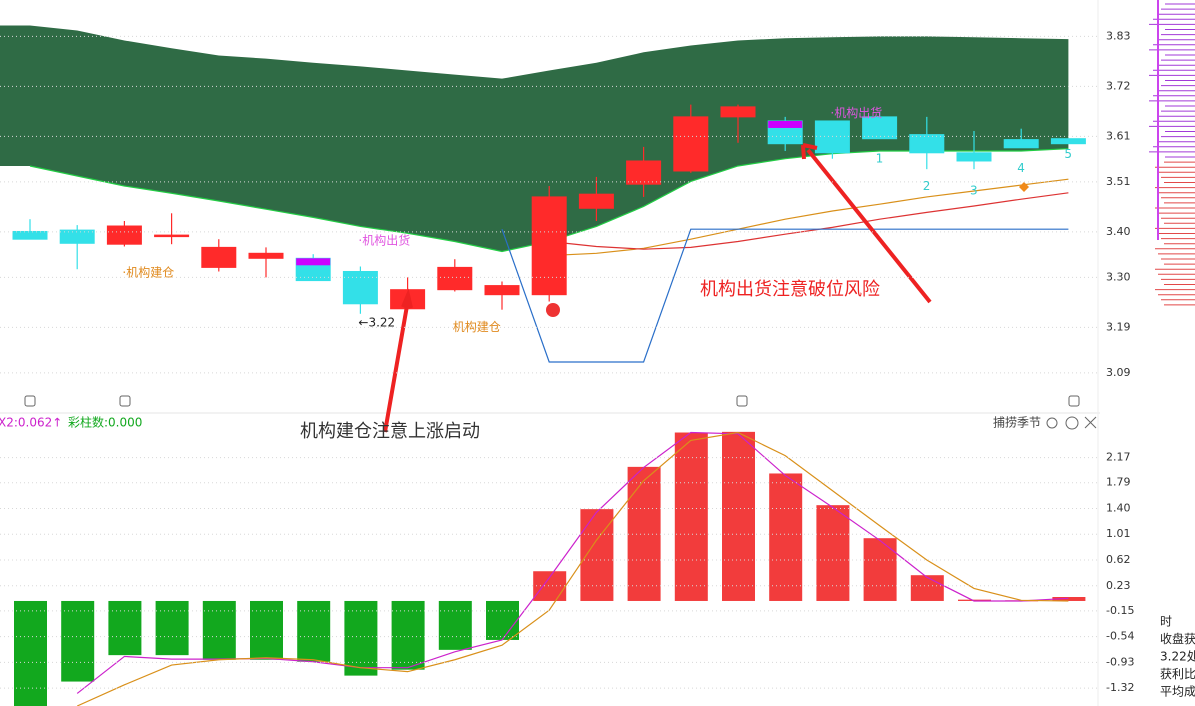 The image size is (1195, 706). What do you see at coordinates (148, 271) in the screenshot?
I see `annotation: ·机构建仓` at bounding box center [148, 271].